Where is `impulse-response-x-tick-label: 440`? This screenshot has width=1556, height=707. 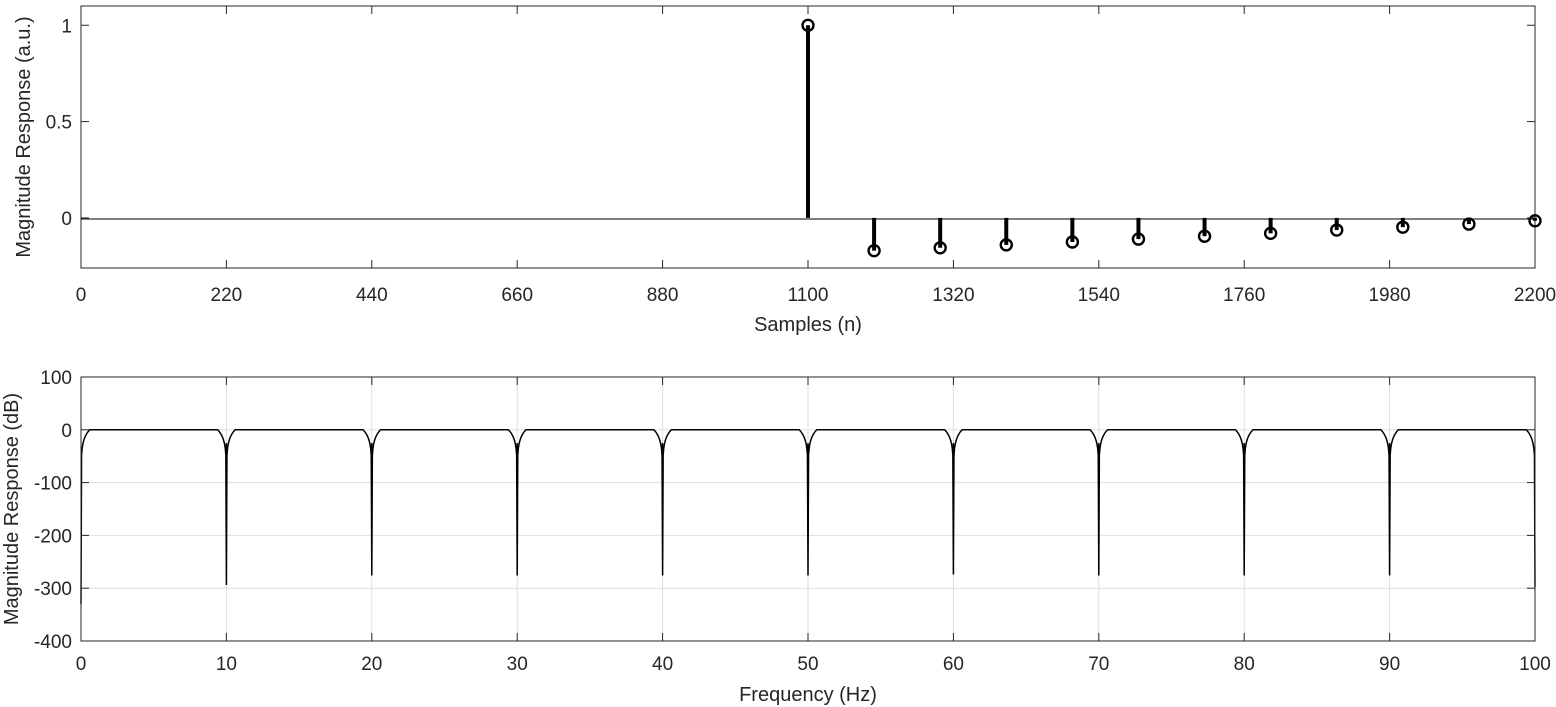
impulse-response-x-tick-label: 440 is located at coordinates (372, 295).